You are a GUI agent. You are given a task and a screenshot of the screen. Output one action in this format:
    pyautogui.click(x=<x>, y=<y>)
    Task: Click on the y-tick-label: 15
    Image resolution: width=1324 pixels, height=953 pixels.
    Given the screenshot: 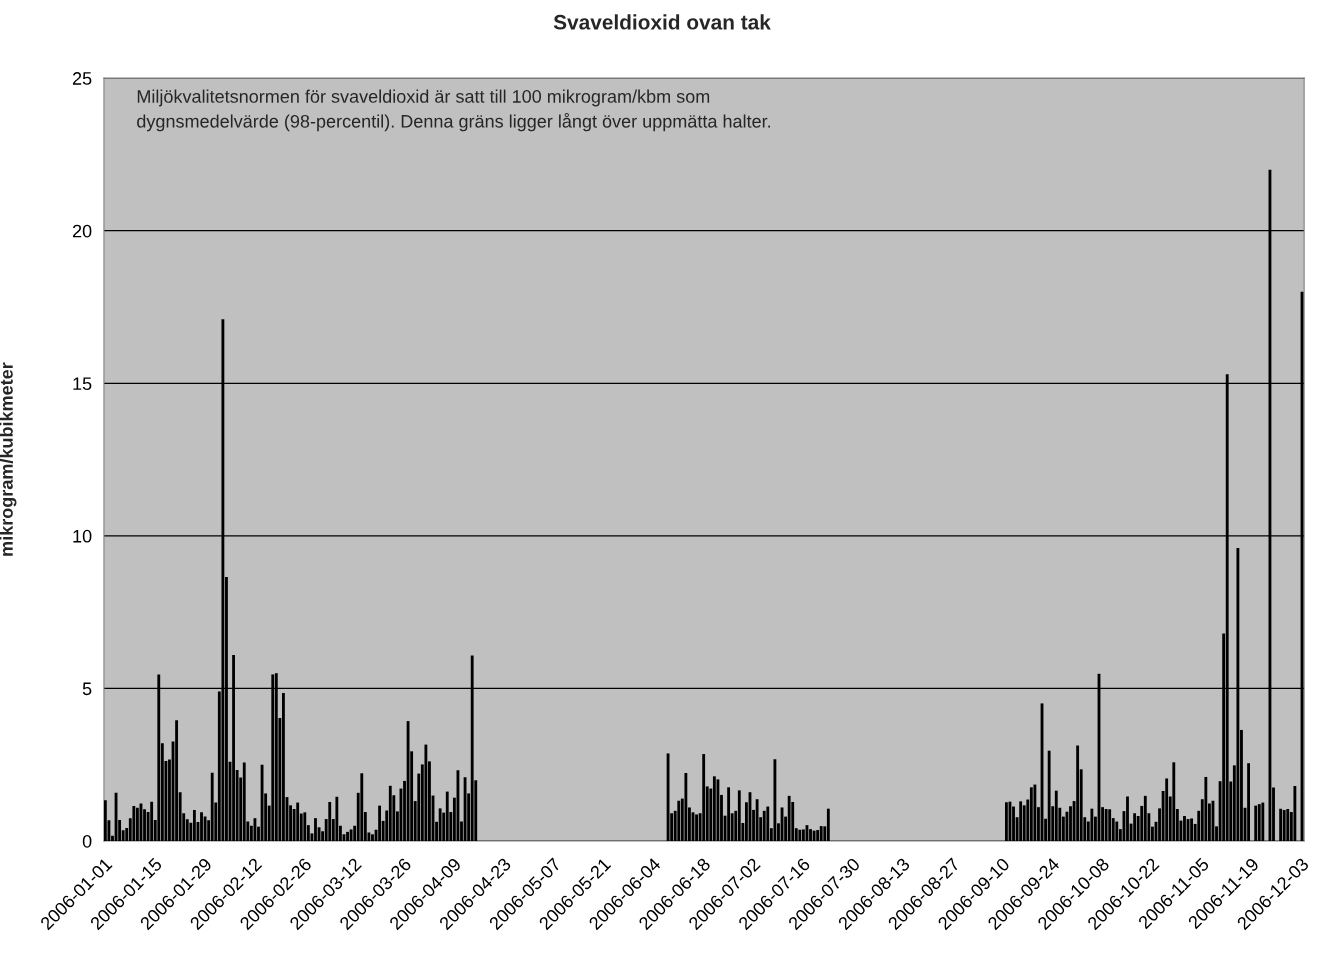 What is the action you would take?
    pyautogui.click(x=82, y=384)
    